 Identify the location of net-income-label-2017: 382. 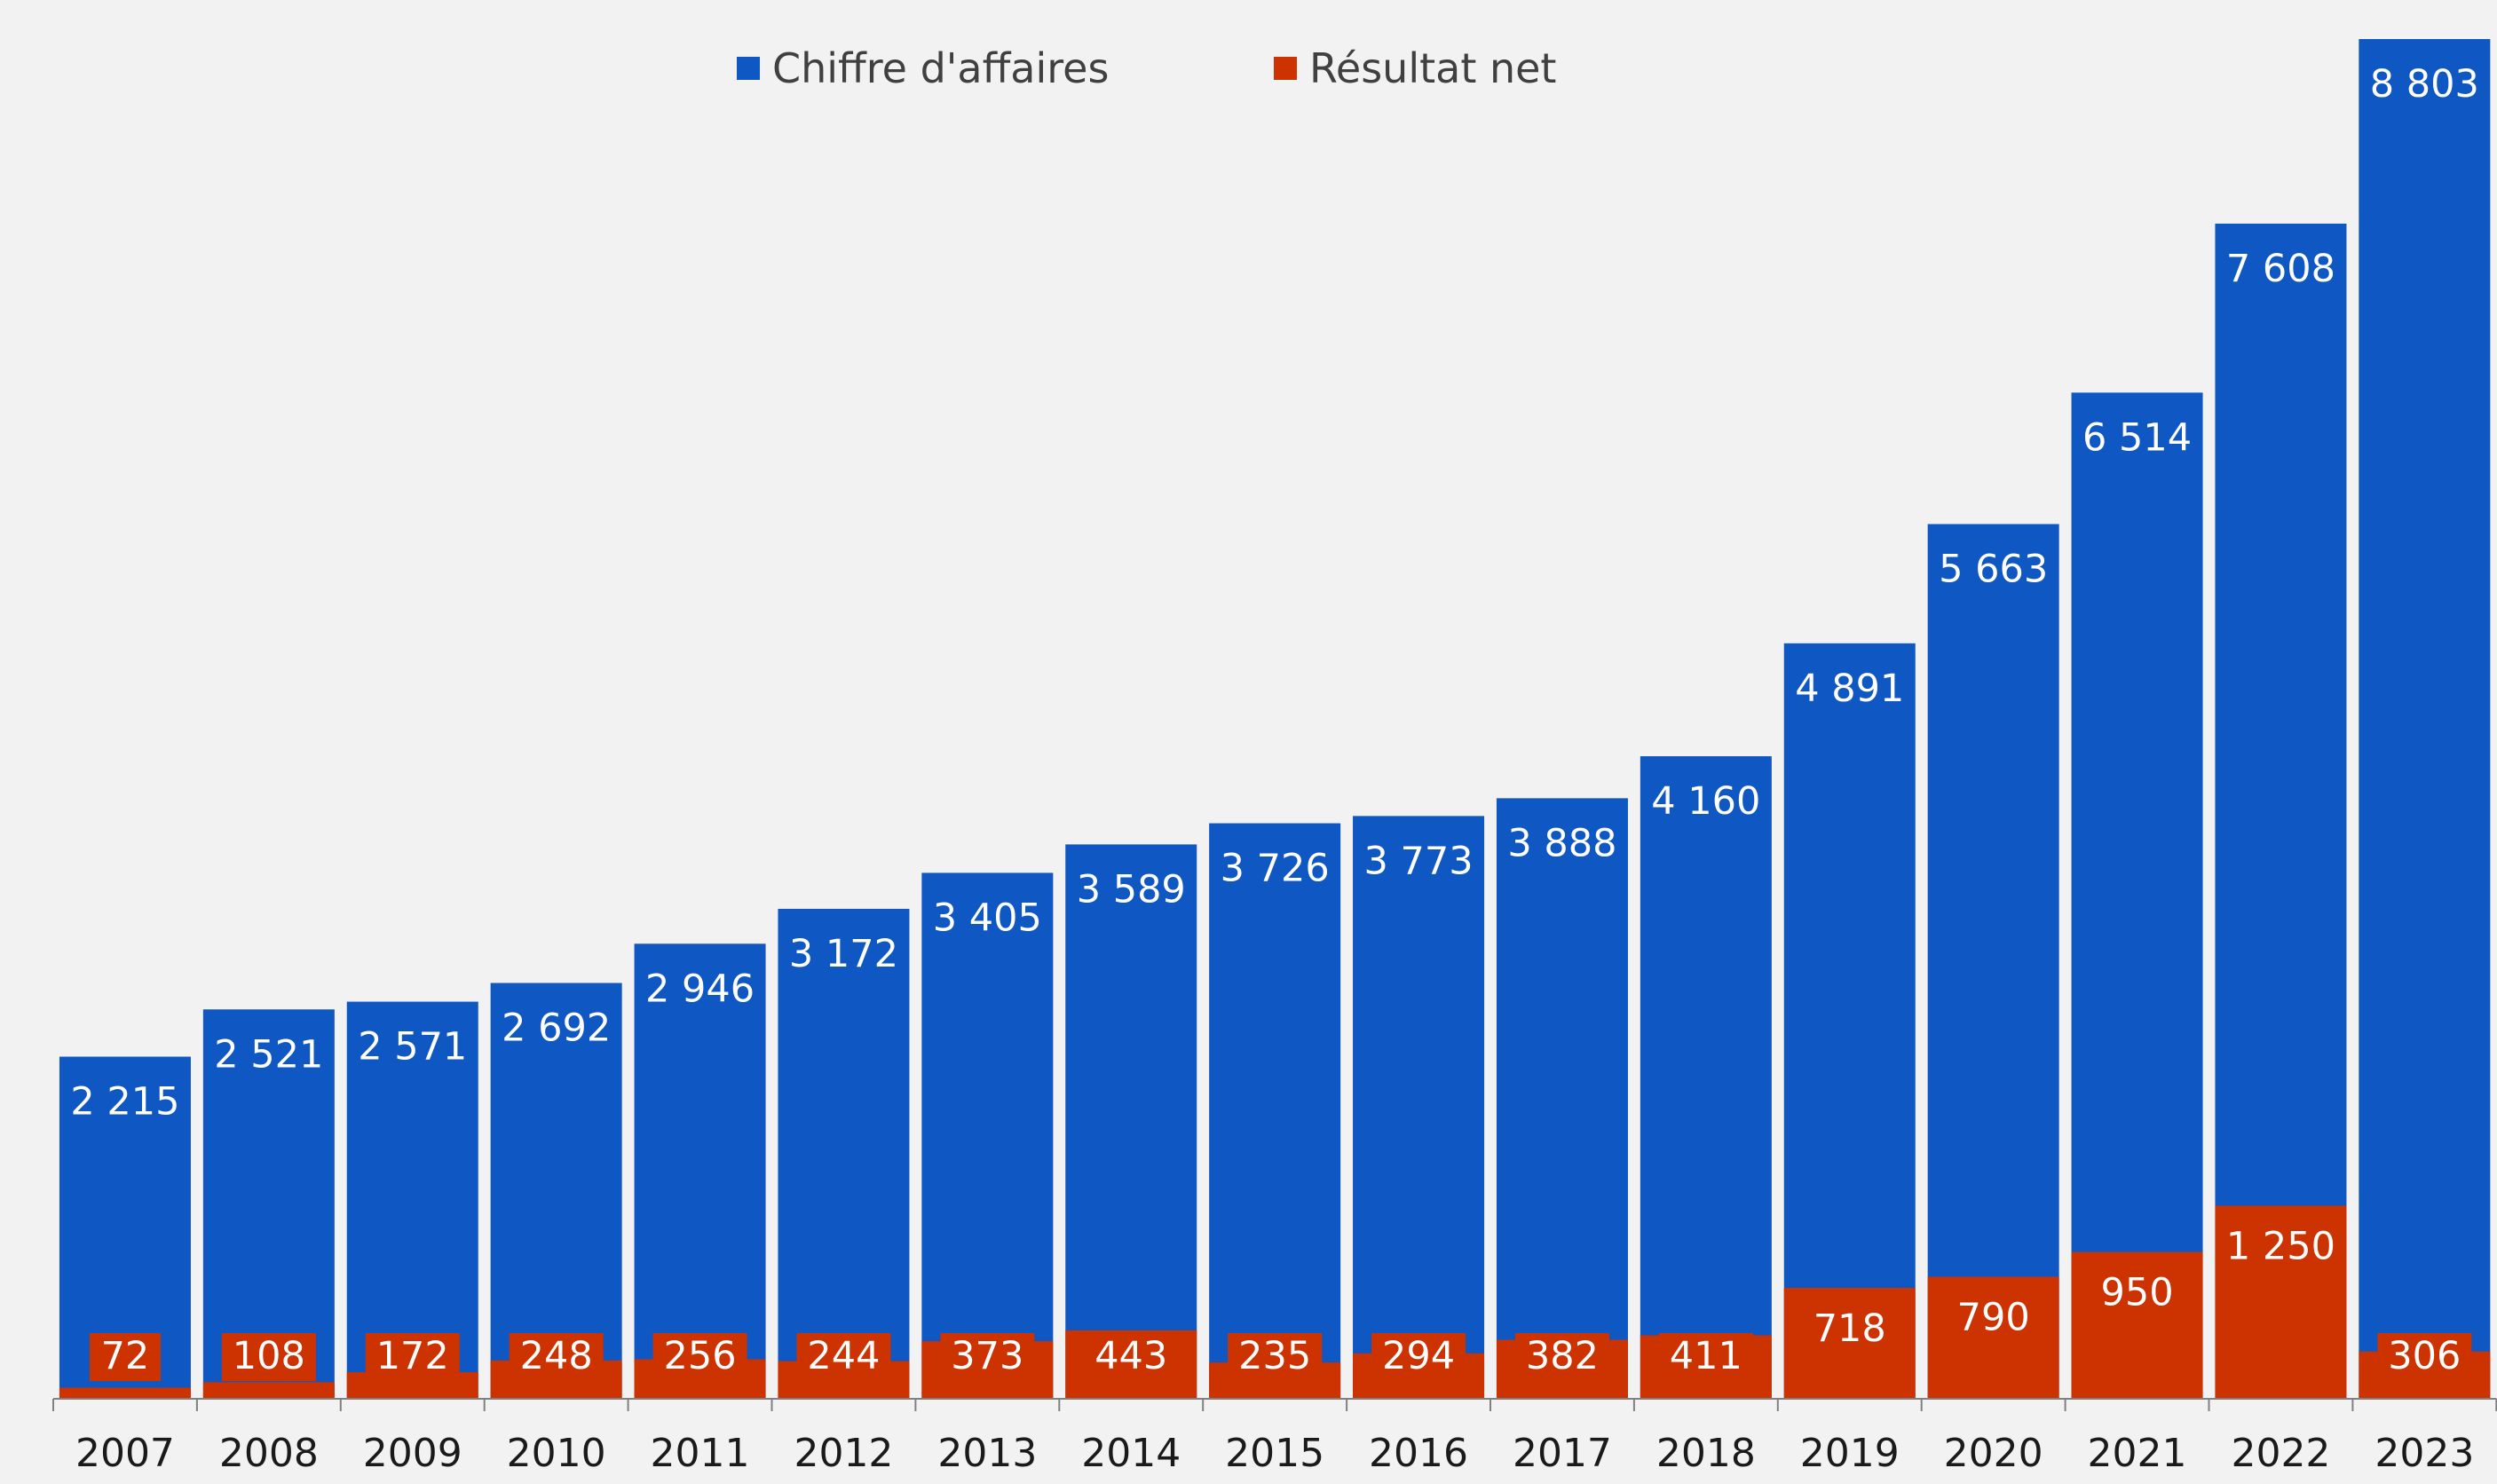
(1562, 1356).